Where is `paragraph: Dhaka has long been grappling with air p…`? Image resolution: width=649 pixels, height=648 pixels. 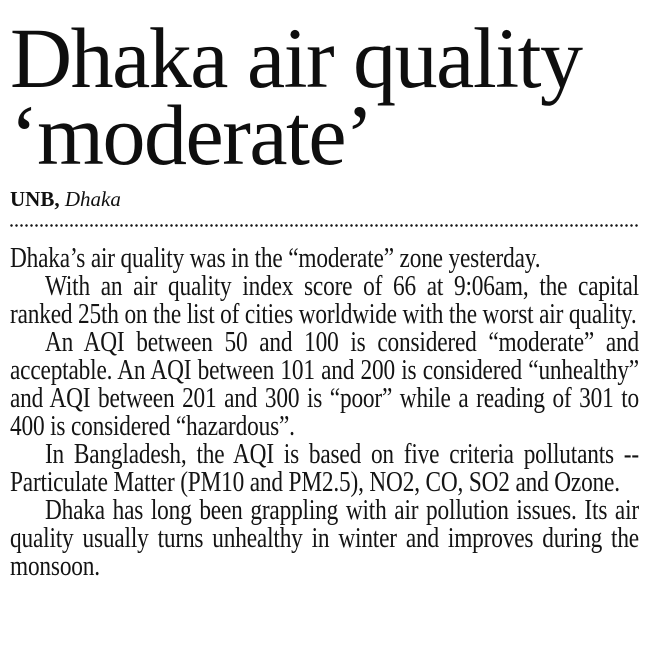
paragraph: Dhaka has long been grappling with air p… is located at coordinates (324, 538).